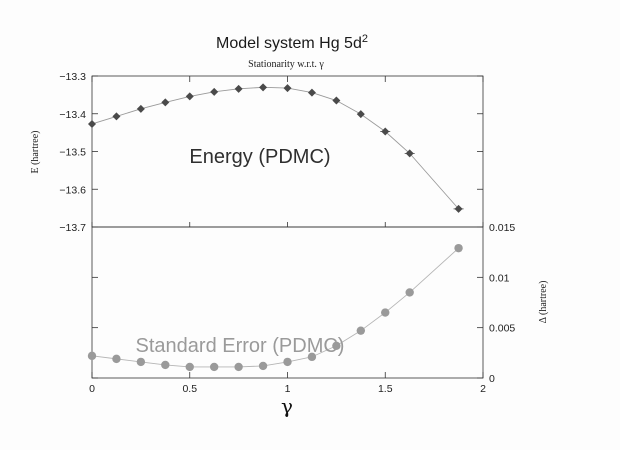 The width and height of the screenshot is (620, 450). What do you see at coordinates (289, 43) in the screenshot?
I see `chart-title-text: Model system Hg 5d` at bounding box center [289, 43].